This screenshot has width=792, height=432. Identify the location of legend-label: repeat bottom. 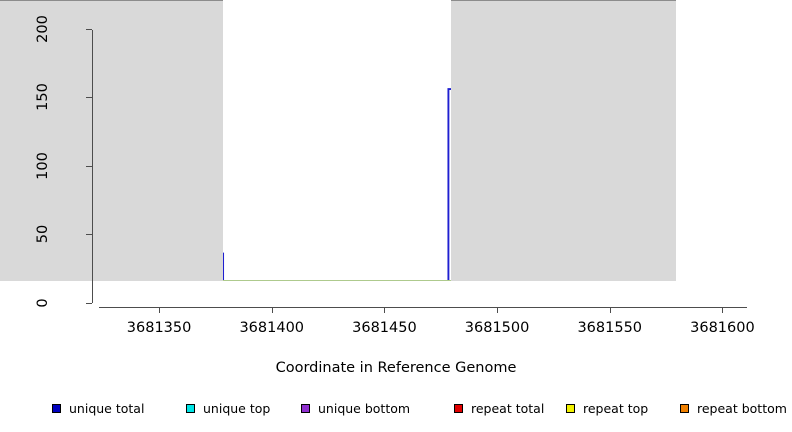
(742, 408).